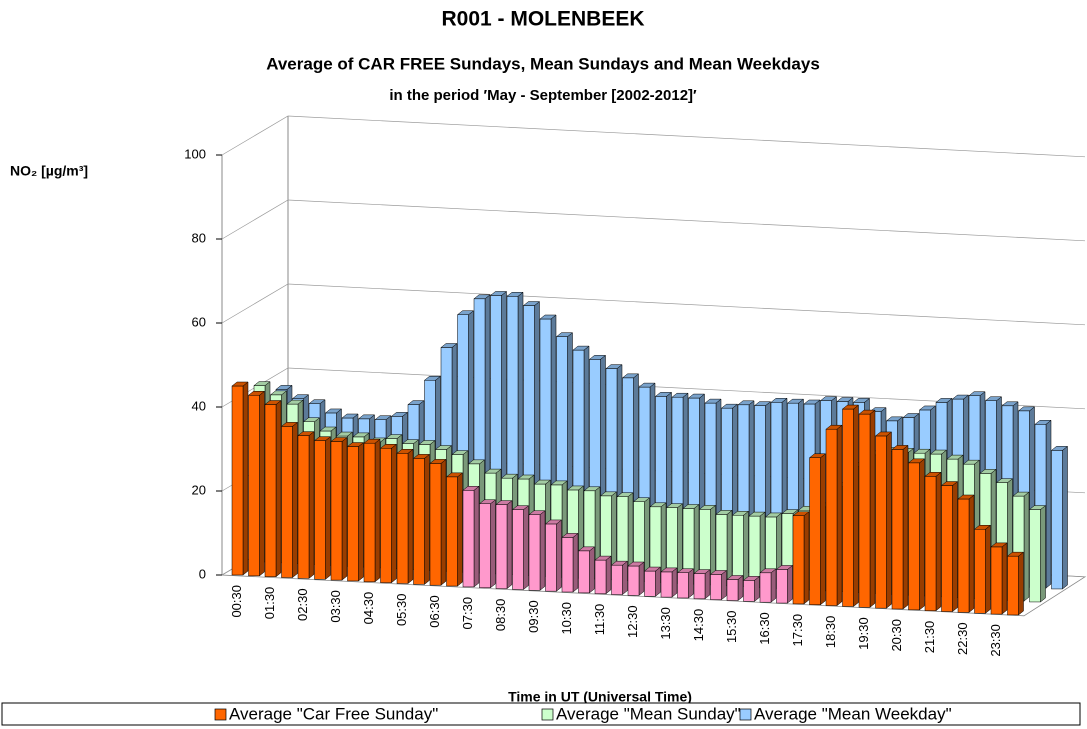  I want to click on y-tick-label: 0, so click(202, 573).